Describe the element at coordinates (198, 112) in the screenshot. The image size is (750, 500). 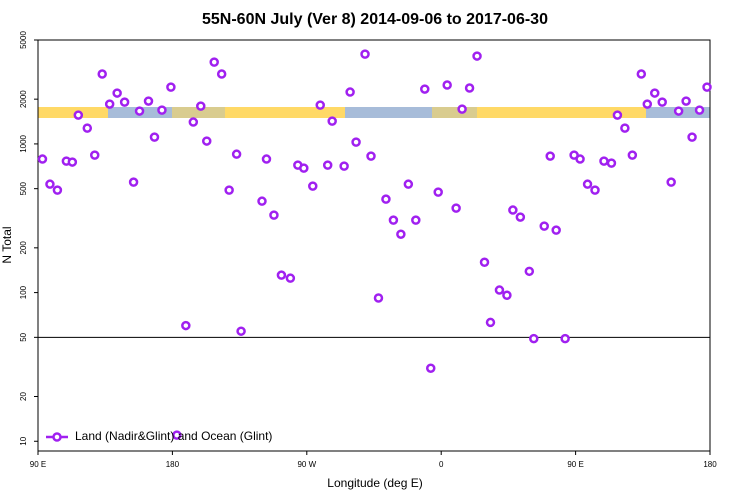
I see `band-mixed` at that location.